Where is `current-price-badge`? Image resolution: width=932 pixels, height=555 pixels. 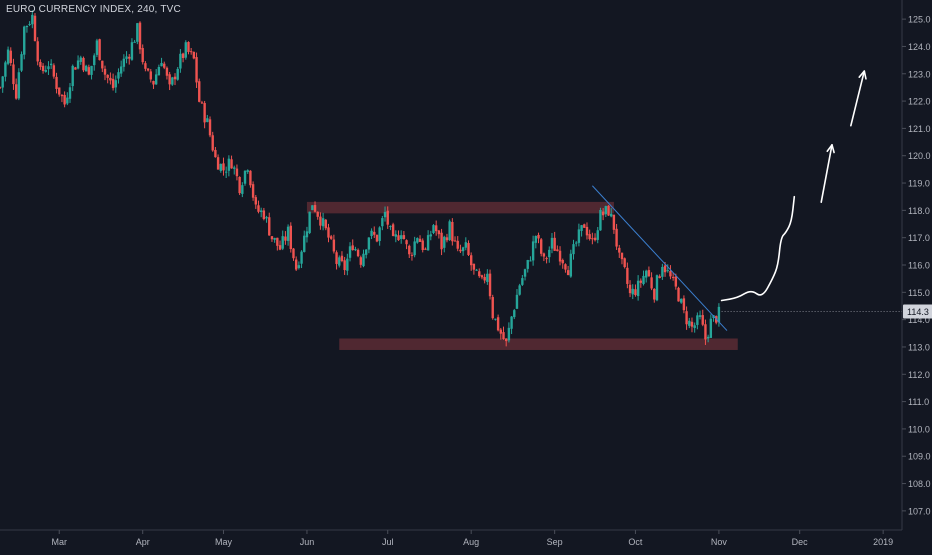
current-price-badge is located at coordinates (917, 311).